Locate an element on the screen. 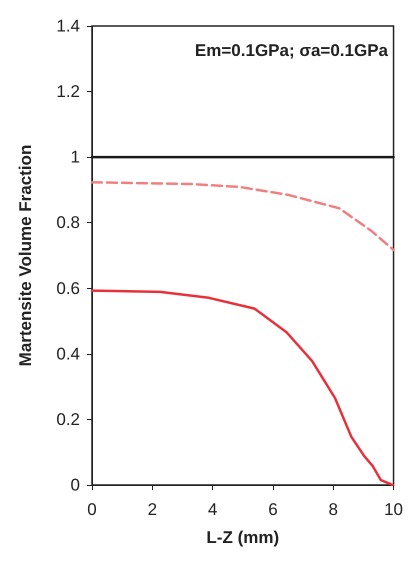  annotation: Em=0.1GPa; σa=0.1GPa is located at coordinates (291, 50).